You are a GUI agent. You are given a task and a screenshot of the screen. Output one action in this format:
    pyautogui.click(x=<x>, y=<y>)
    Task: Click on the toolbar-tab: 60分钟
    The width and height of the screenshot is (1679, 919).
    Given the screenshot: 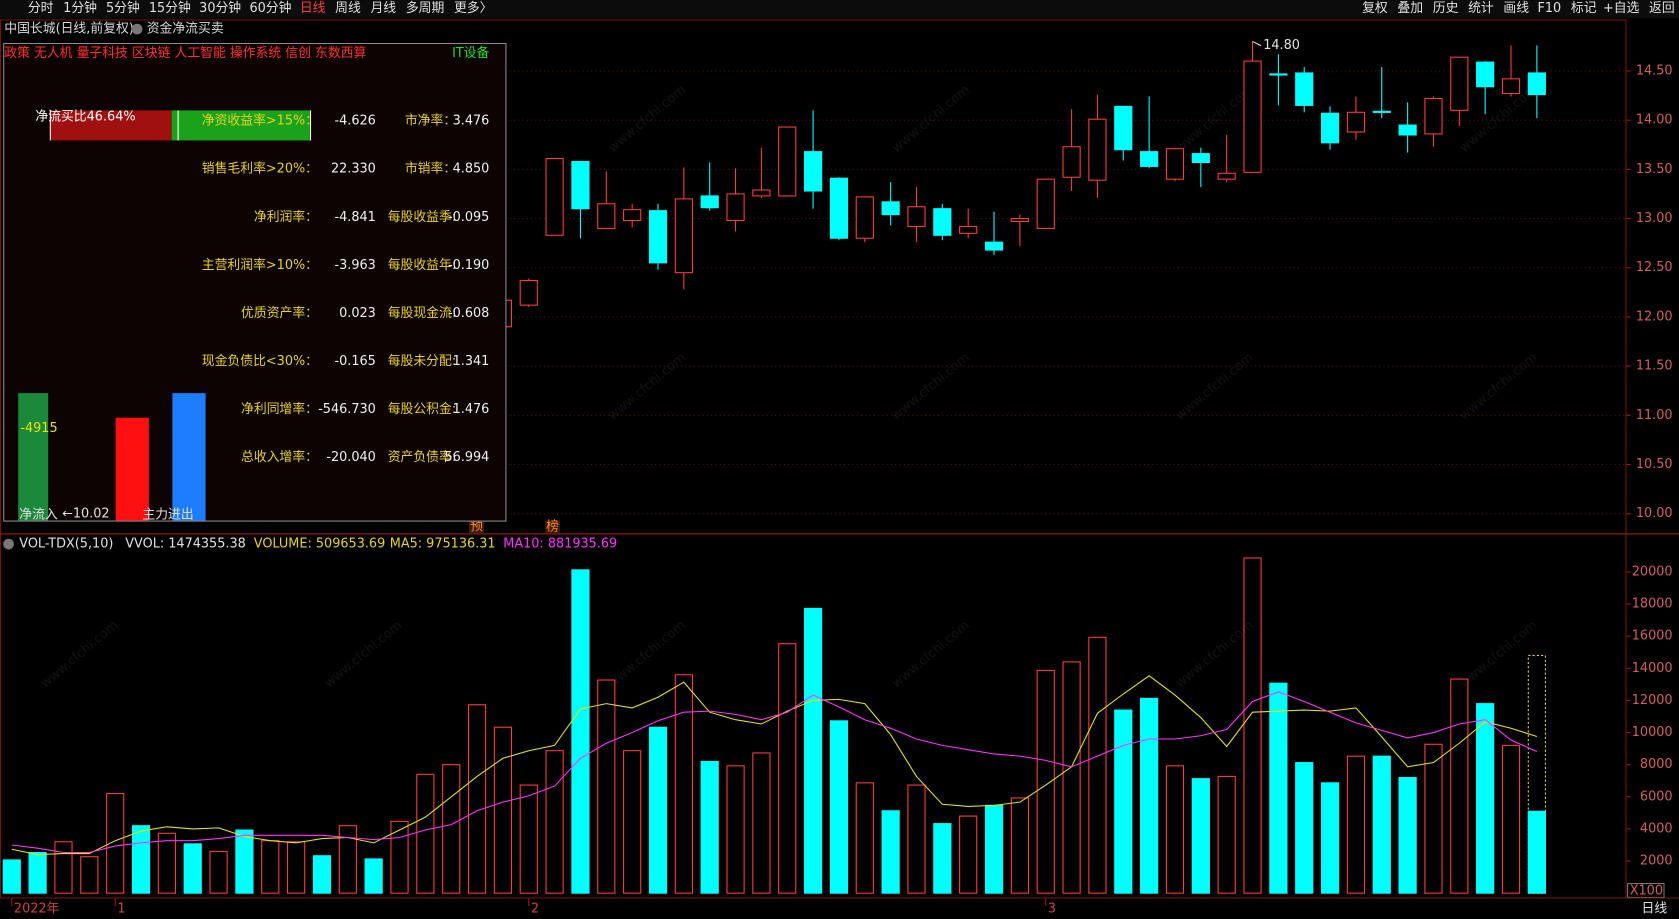 What is the action you would take?
    pyautogui.click(x=270, y=8)
    